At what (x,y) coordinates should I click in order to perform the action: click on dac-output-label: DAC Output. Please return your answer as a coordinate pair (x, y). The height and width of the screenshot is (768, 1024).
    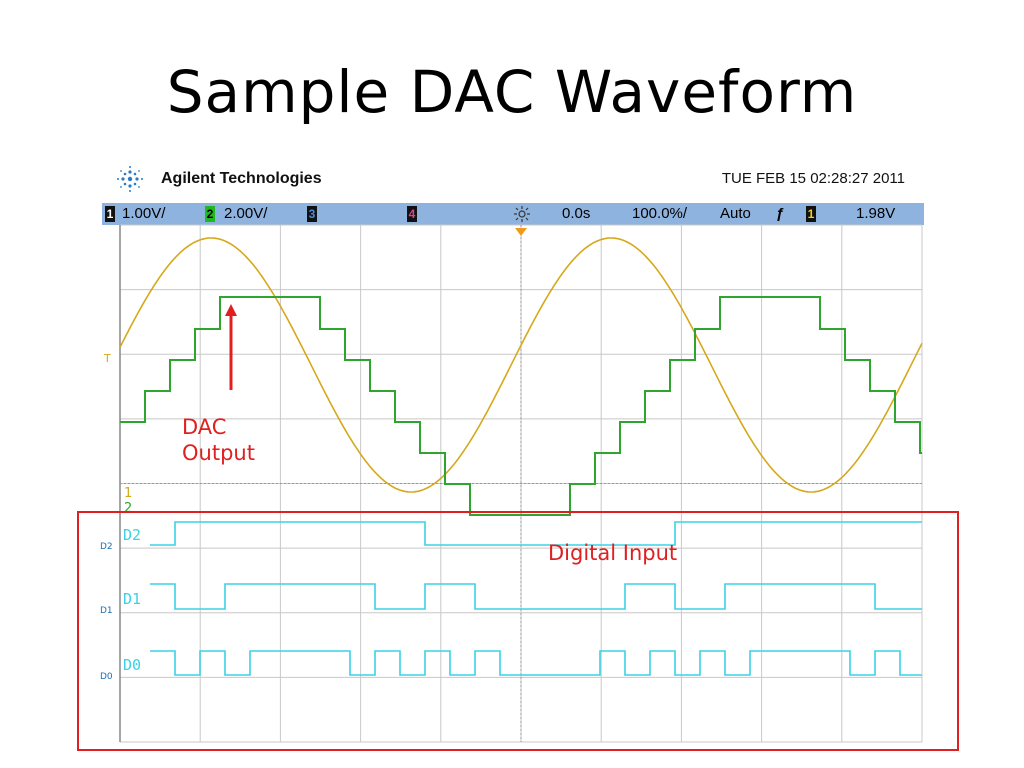
    Looking at the image, I should click on (218, 440).